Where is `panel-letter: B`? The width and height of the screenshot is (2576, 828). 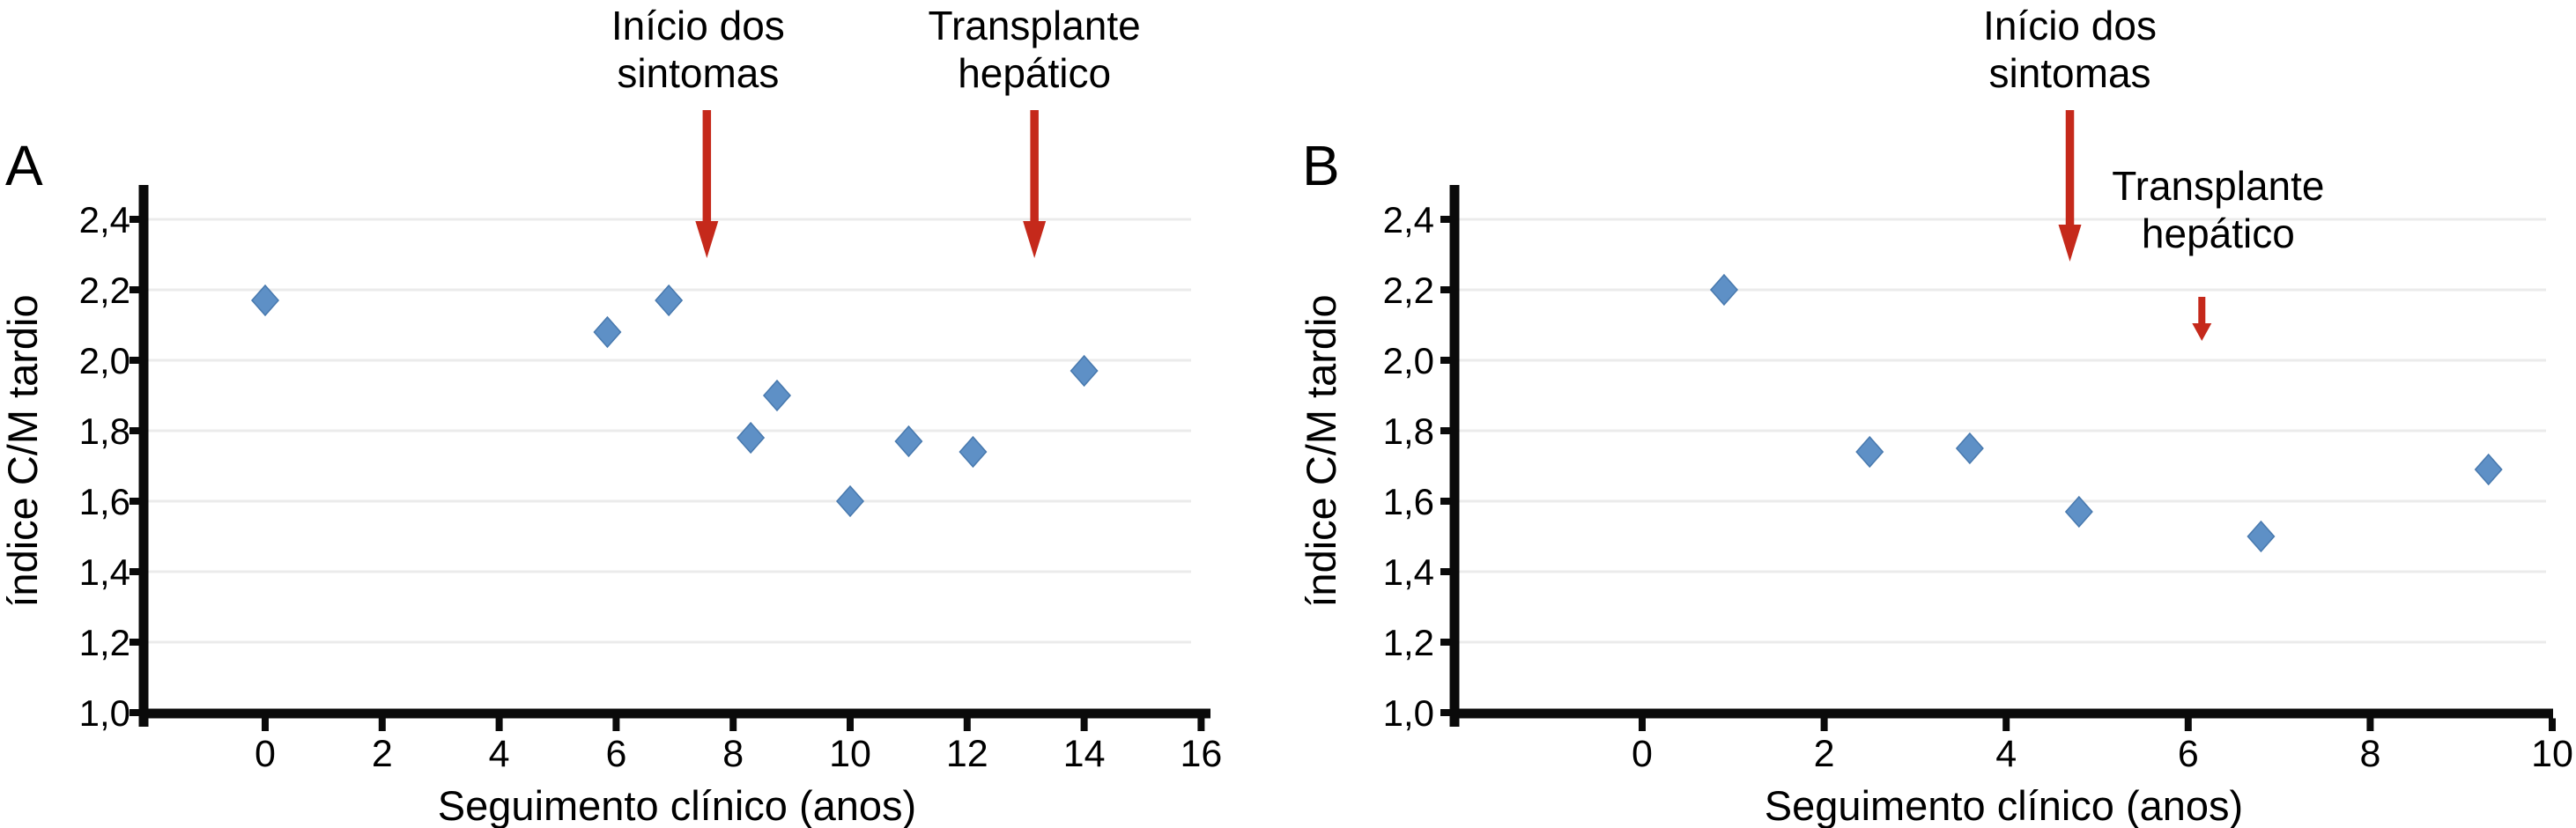
panel-letter: B is located at coordinates (1321, 165).